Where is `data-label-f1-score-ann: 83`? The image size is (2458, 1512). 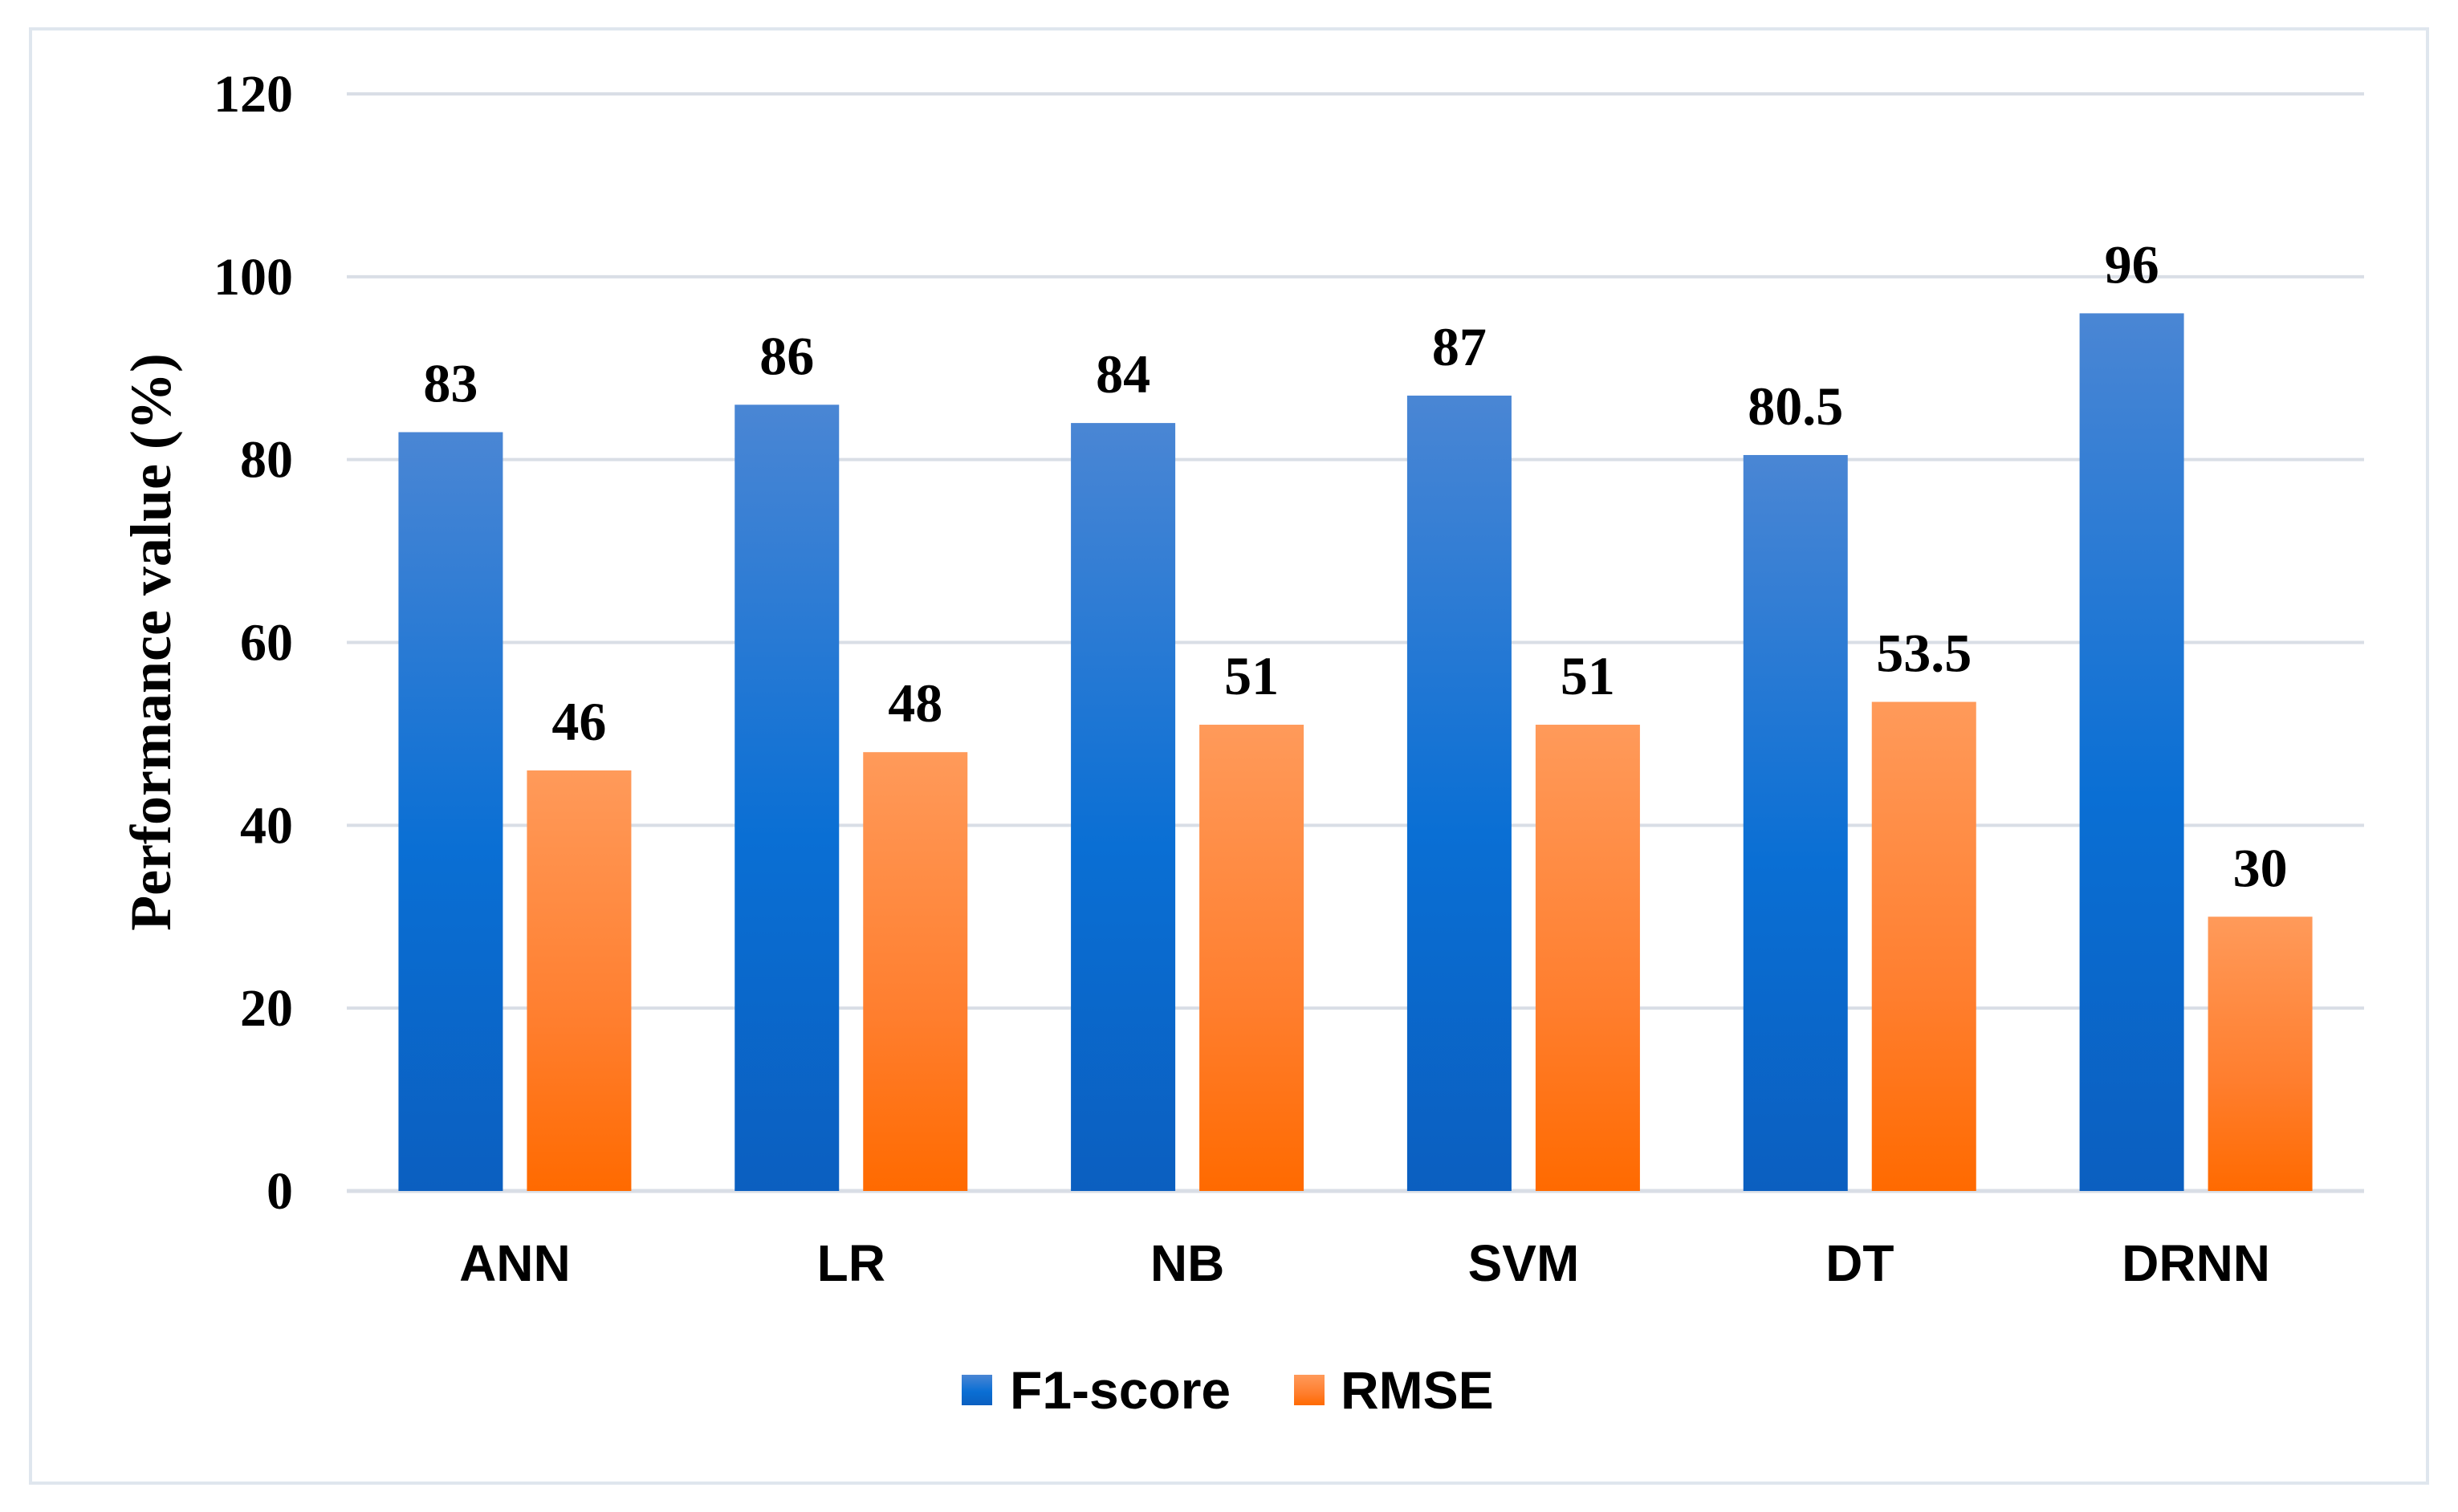 data-label-f1-score-ann: 83 is located at coordinates (450, 383).